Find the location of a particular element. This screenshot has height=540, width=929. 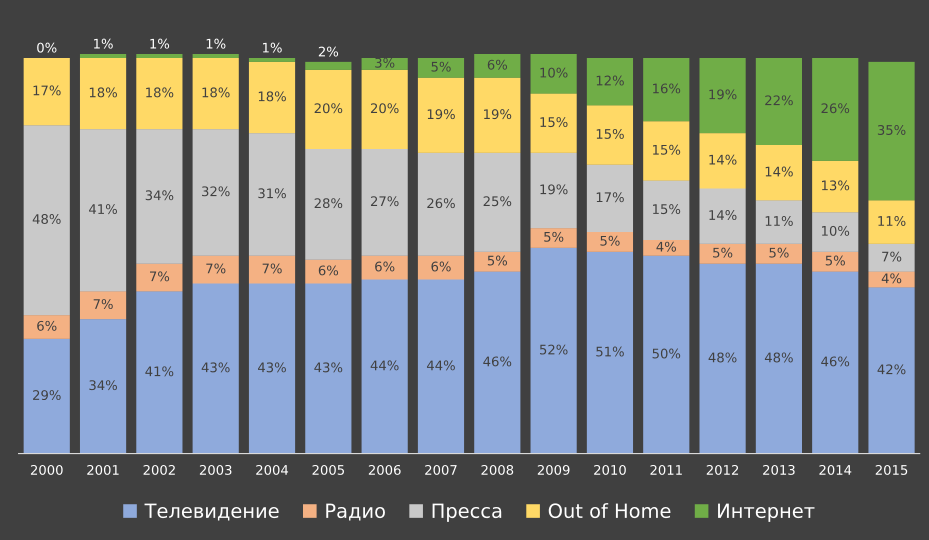

data-label: 4% is located at coordinates (666, 247).